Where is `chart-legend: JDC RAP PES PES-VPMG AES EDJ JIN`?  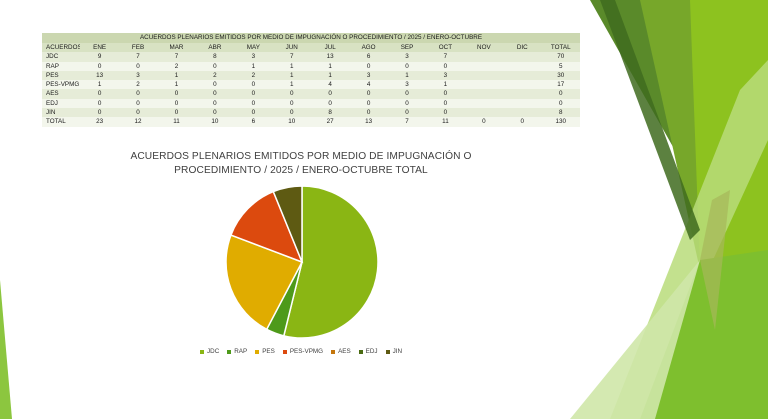 chart-legend: JDC RAP PES PES-VPMG AES EDJ JIN is located at coordinates (305, 351).